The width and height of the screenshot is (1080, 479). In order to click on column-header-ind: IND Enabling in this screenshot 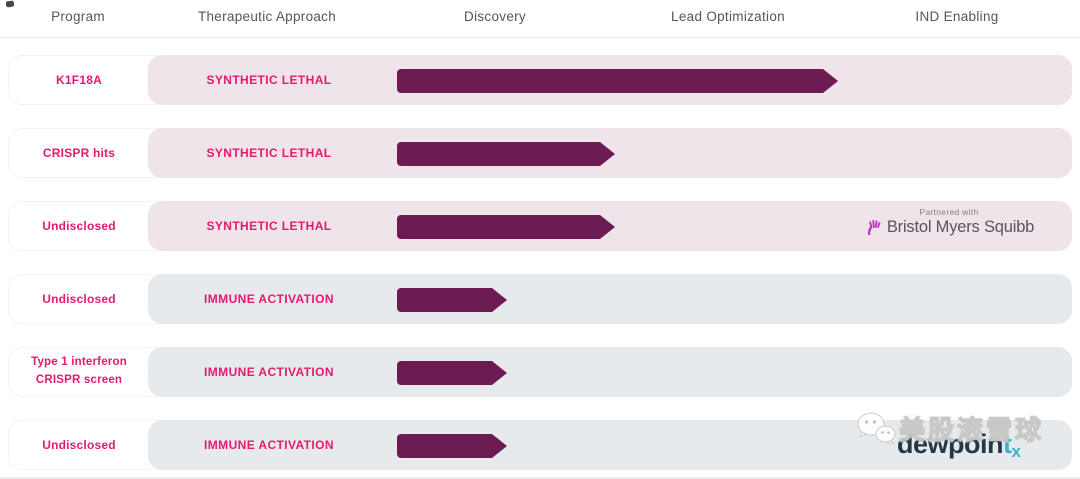, I will do `click(957, 16)`.